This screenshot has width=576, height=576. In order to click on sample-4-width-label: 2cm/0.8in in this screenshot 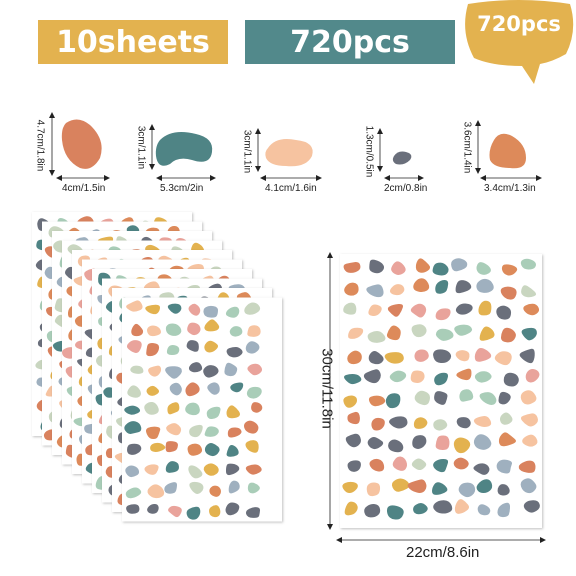, I will do `click(406, 188)`.